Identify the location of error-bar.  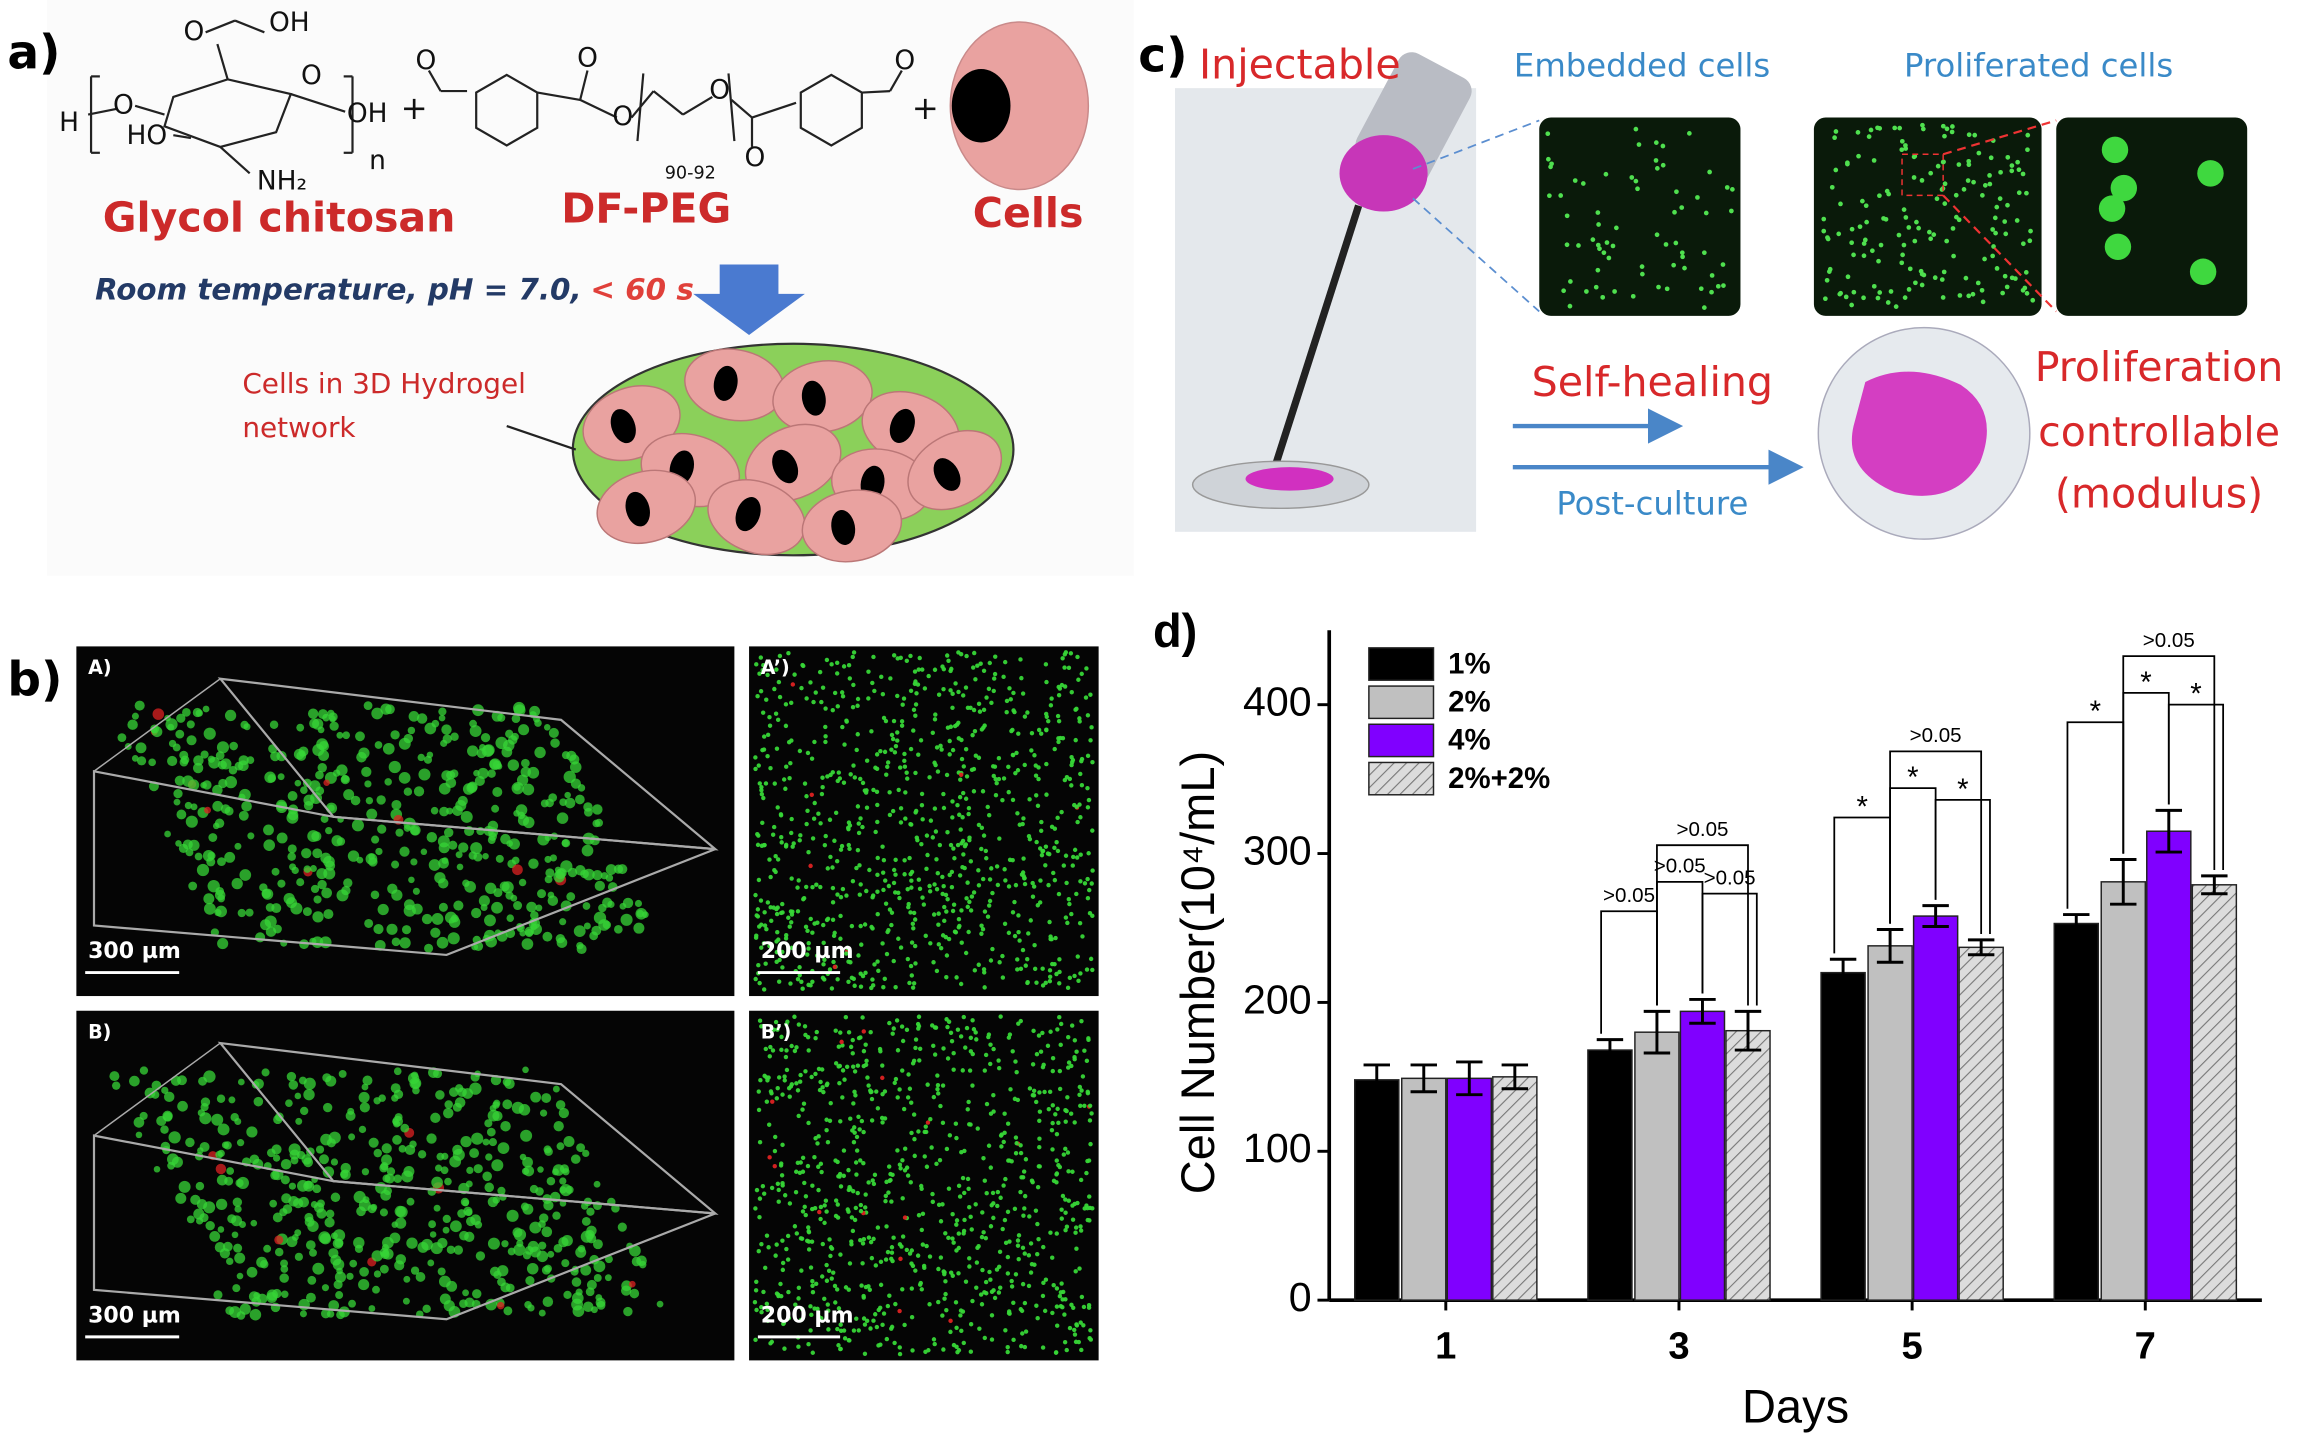
(1423, 1078).